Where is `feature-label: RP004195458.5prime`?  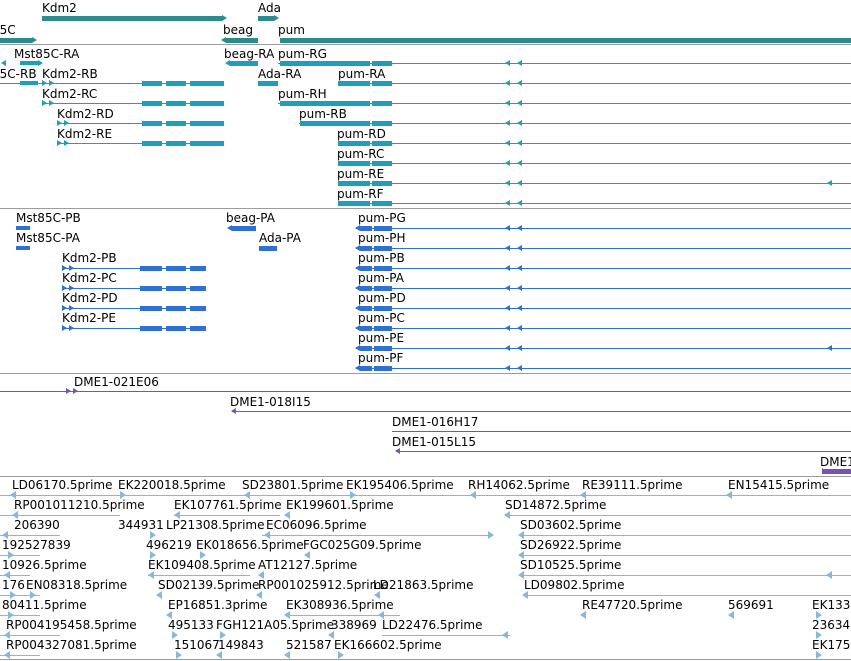
feature-label: RP004195458.5prime is located at coordinates (71, 625).